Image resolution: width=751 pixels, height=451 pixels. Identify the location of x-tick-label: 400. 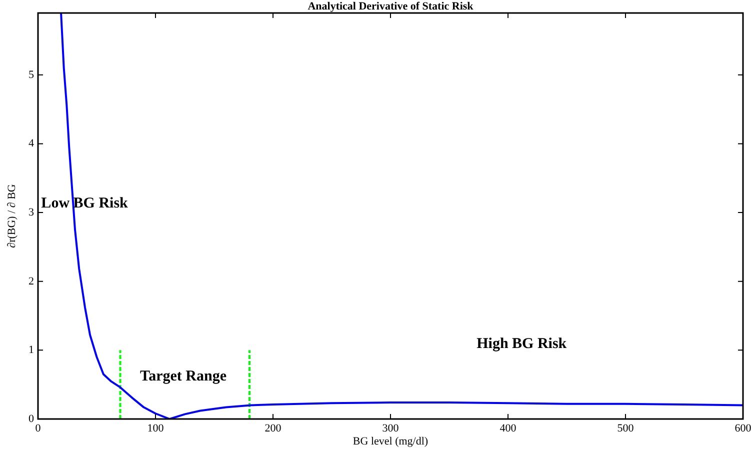
(508, 428).